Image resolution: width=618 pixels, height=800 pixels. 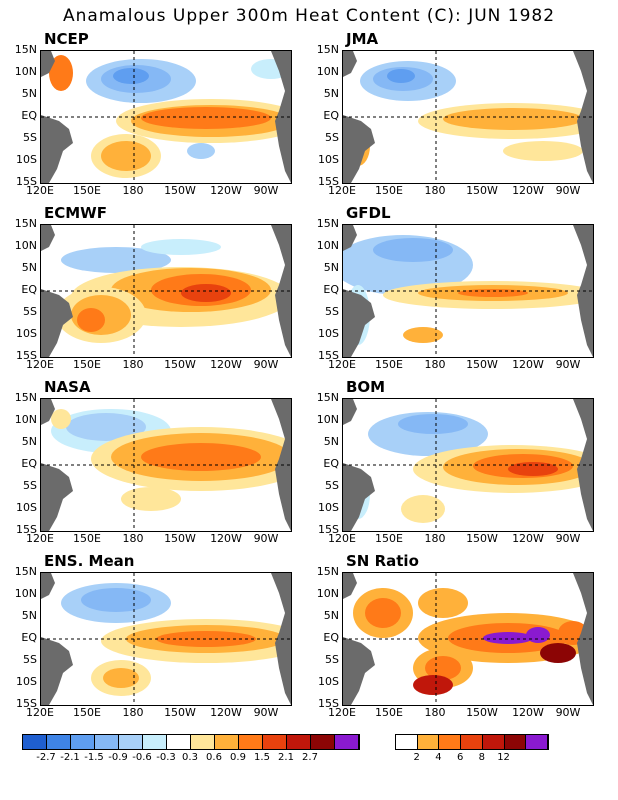 I want to click on map-panel-ncep, so click(x=166, y=117).